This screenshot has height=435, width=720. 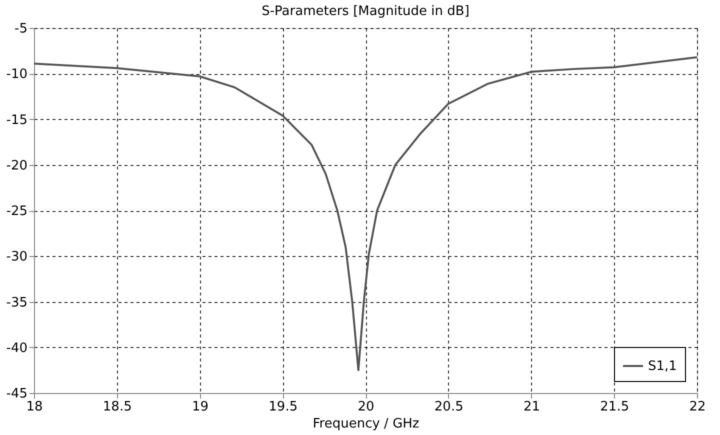 I want to click on y-tick-label: -20, so click(x=17, y=166).